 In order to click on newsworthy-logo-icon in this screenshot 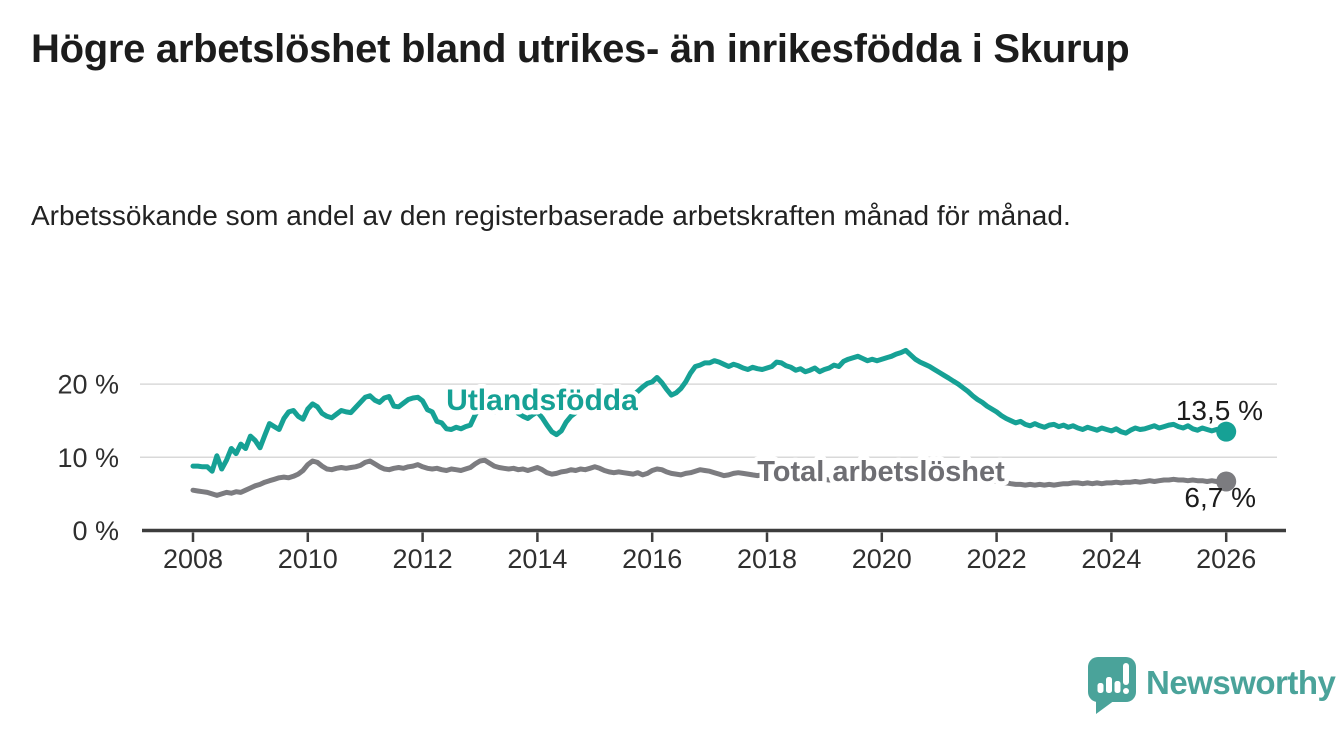, I will do `click(1112, 686)`.